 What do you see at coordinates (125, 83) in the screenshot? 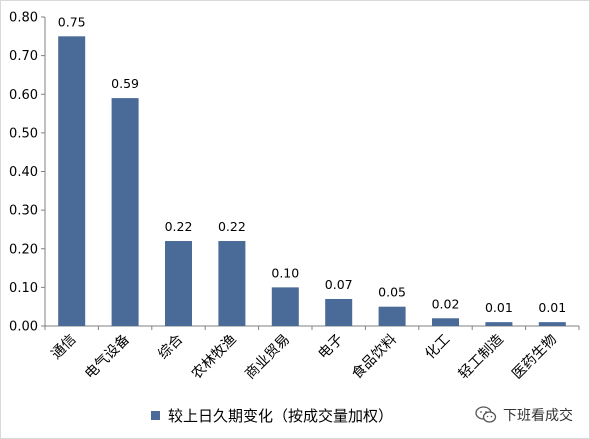
I see `data-label: 0.59` at bounding box center [125, 83].